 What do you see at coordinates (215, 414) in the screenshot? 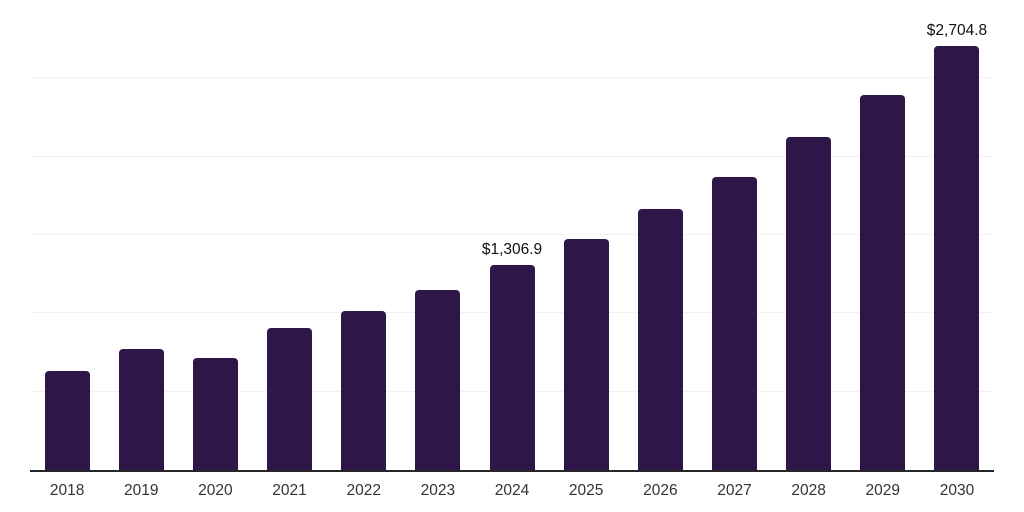
I see `bar-2020` at bounding box center [215, 414].